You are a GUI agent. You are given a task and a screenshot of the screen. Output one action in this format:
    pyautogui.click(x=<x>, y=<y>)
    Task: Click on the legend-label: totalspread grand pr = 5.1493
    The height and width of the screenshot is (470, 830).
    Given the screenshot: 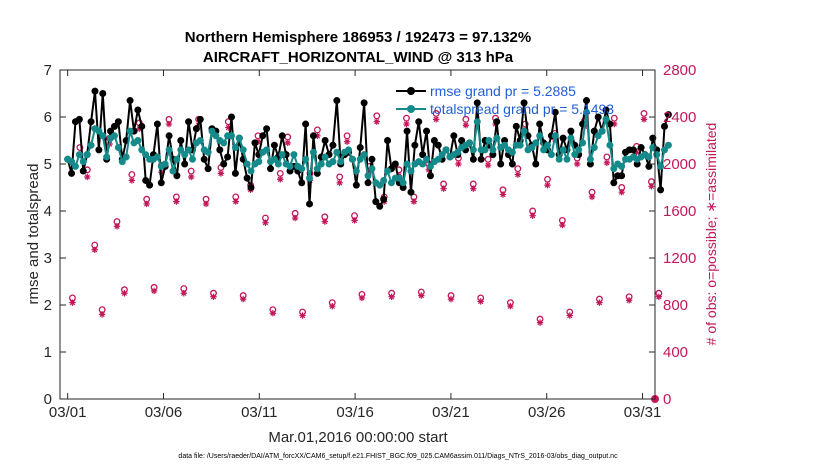 What is the action you would take?
    pyautogui.click(x=522, y=109)
    